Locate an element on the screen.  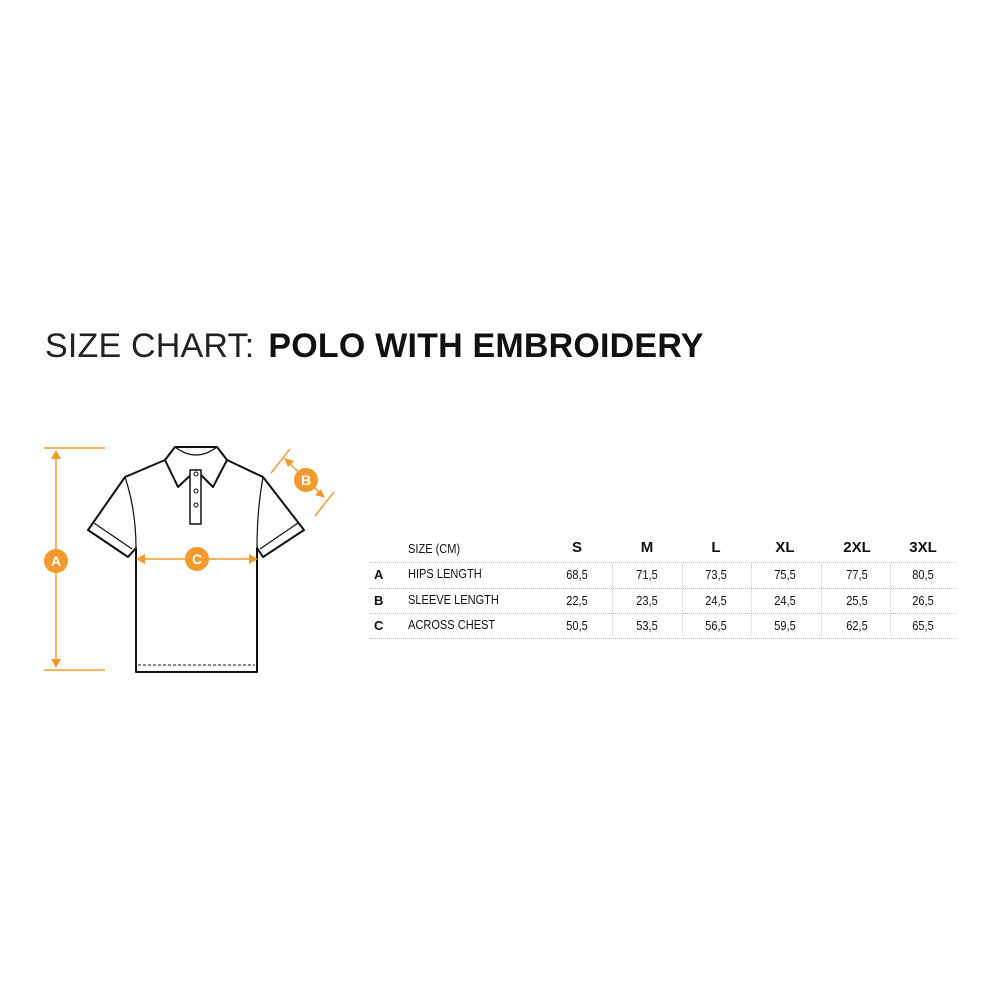
size-header-m: M is located at coordinates (647, 547).